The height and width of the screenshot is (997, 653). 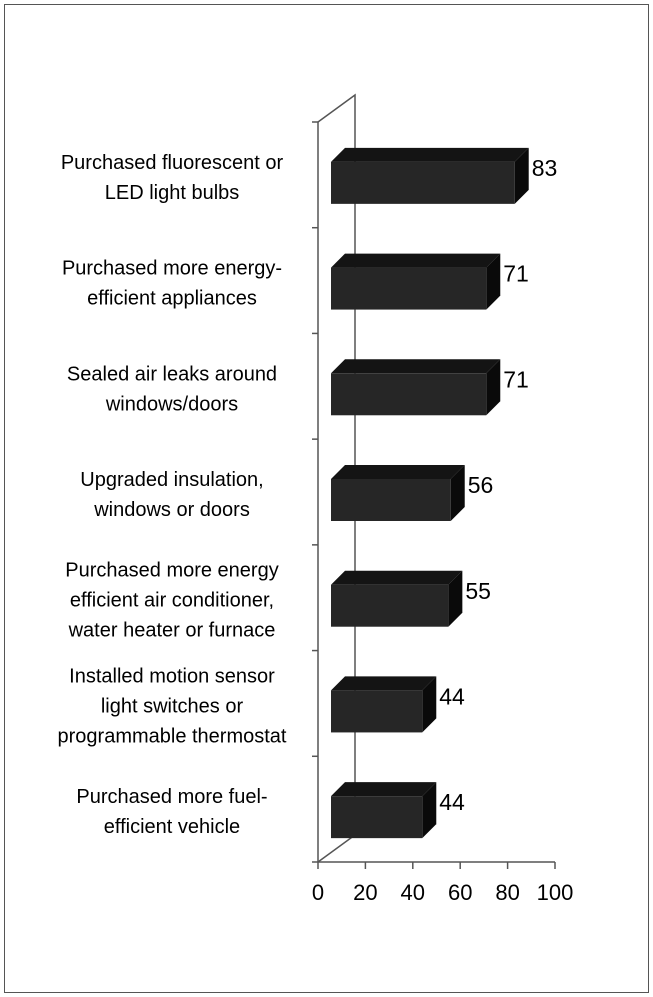 What do you see at coordinates (545, 168) in the screenshot?
I see `data-label: 83` at bounding box center [545, 168].